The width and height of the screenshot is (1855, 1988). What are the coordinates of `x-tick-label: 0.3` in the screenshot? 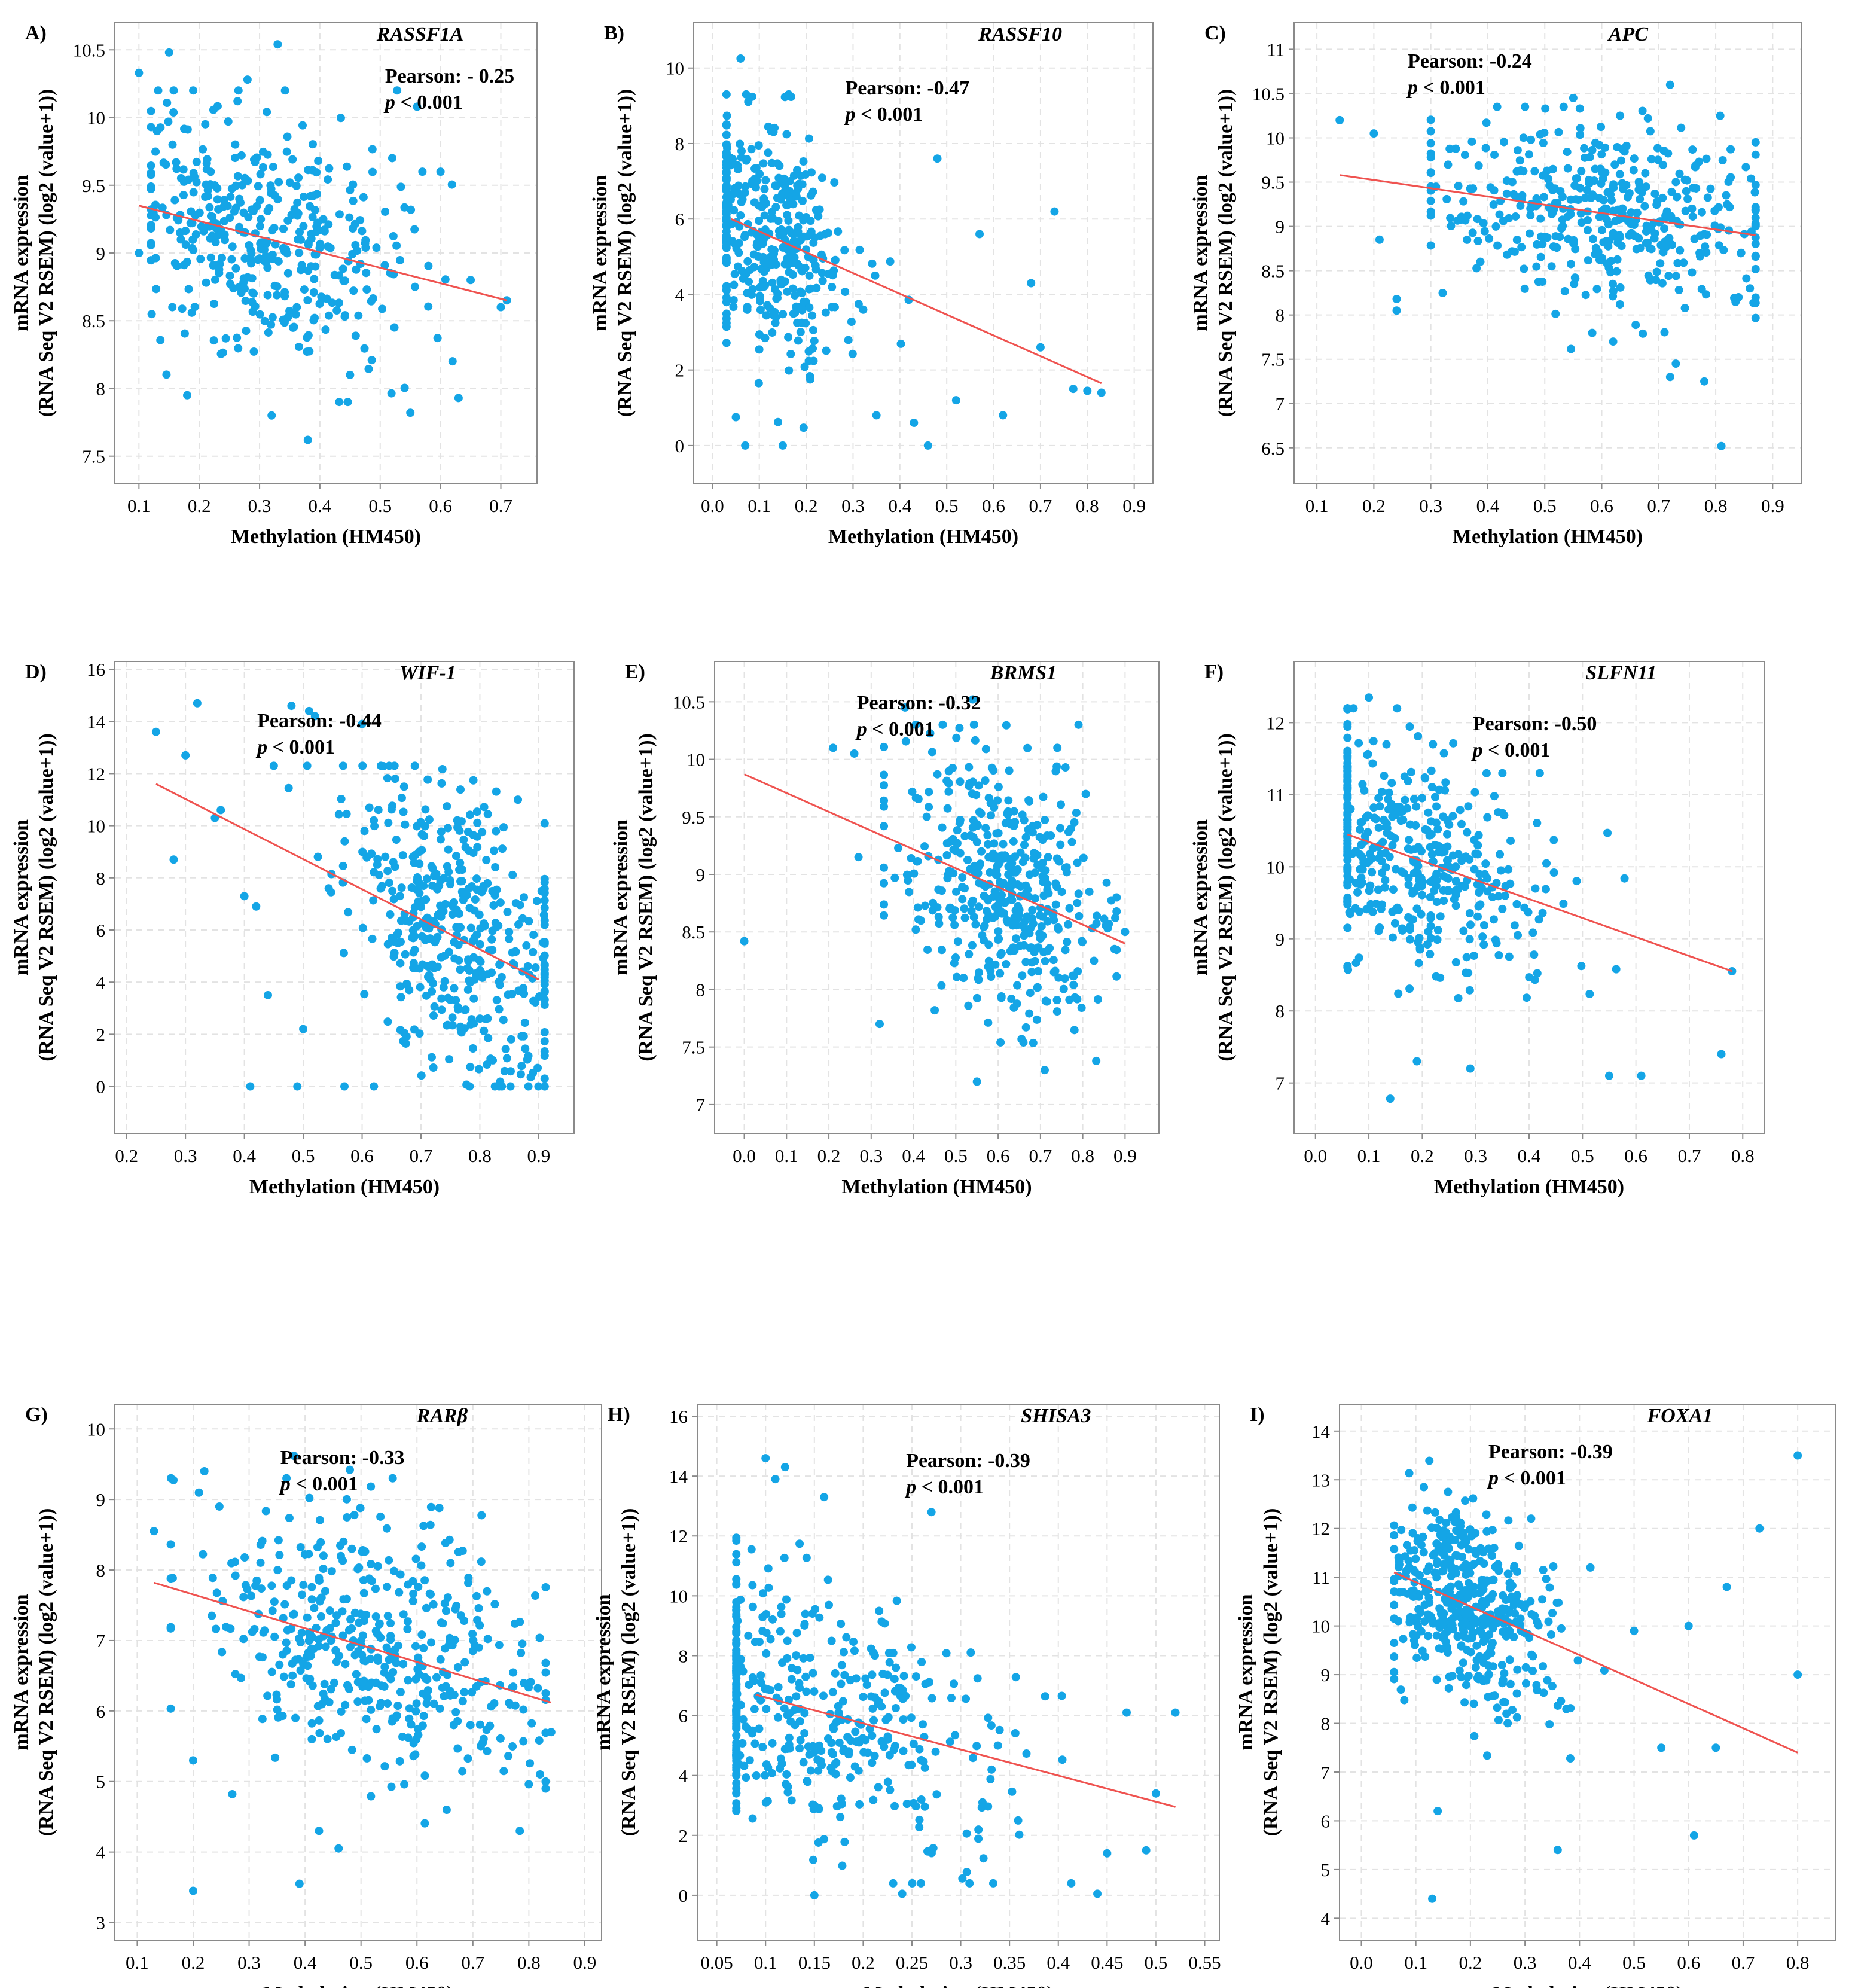 It's located at (871, 1155).